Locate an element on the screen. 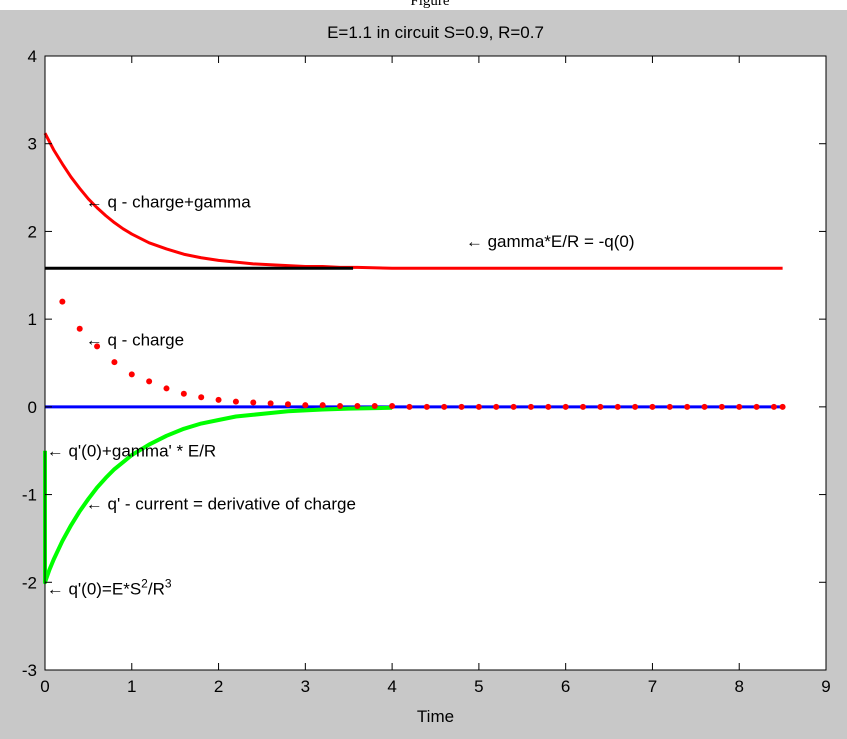 The width and height of the screenshot is (847, 739). y-tick-label: 0 is located at coordinates (32, 407).